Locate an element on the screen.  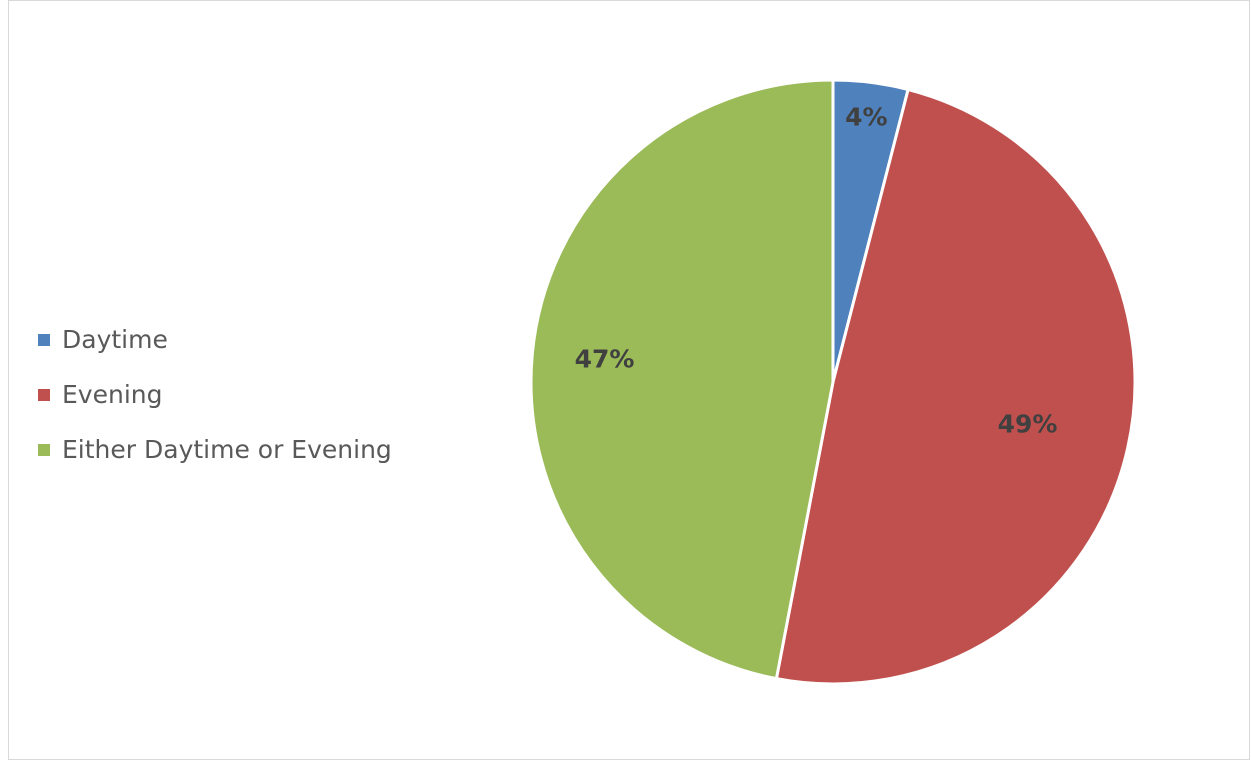
legend-label-daytime: Daytime is located at coordinates (115, 339).